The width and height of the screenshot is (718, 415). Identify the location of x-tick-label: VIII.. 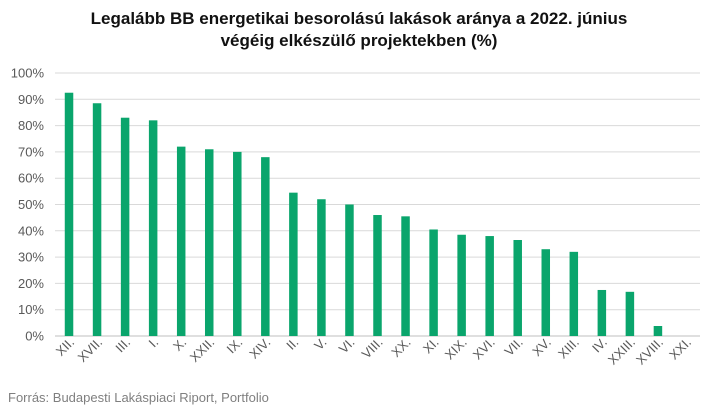
(372, 348).